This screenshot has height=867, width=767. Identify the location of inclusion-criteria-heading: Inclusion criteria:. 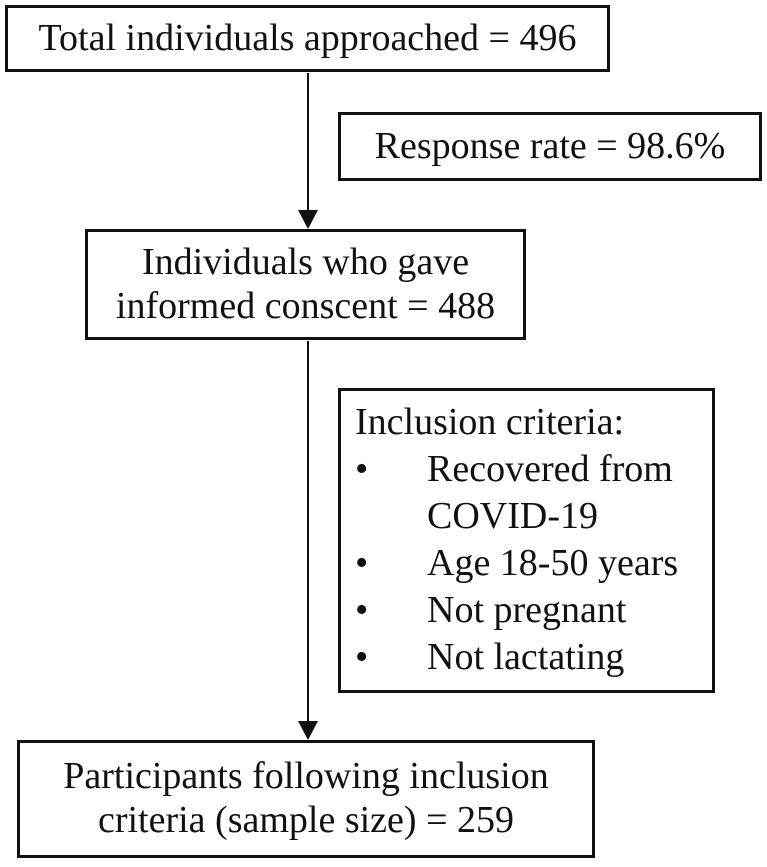
(490, 422).